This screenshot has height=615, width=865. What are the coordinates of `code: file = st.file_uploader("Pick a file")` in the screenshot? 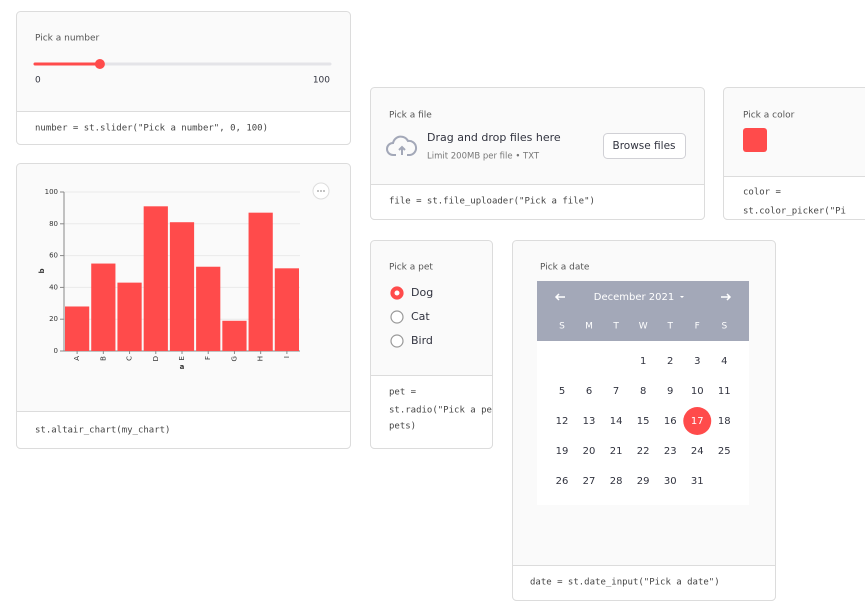 It's located at (492, 202).